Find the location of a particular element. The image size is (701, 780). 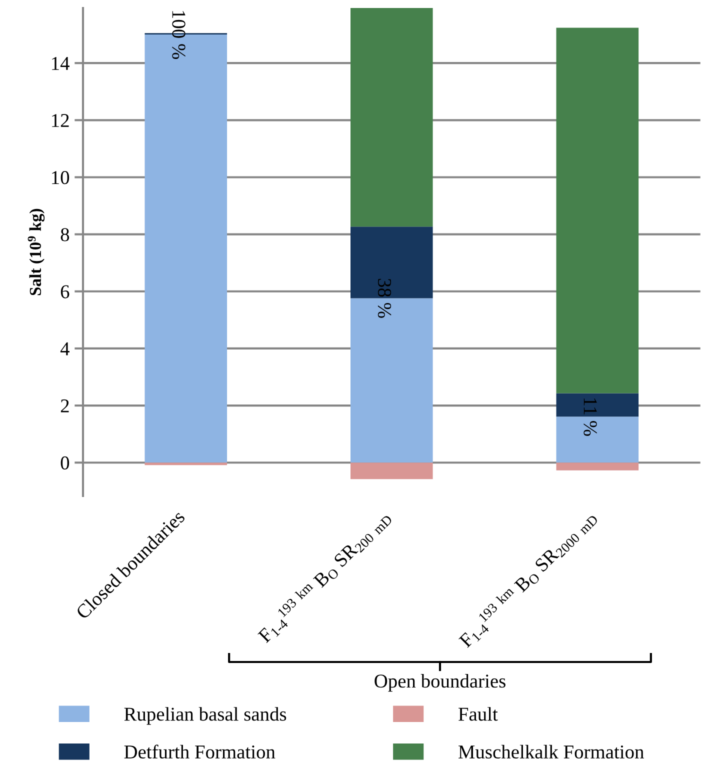

annotation: 100 % is located at coordinates (179, 35).